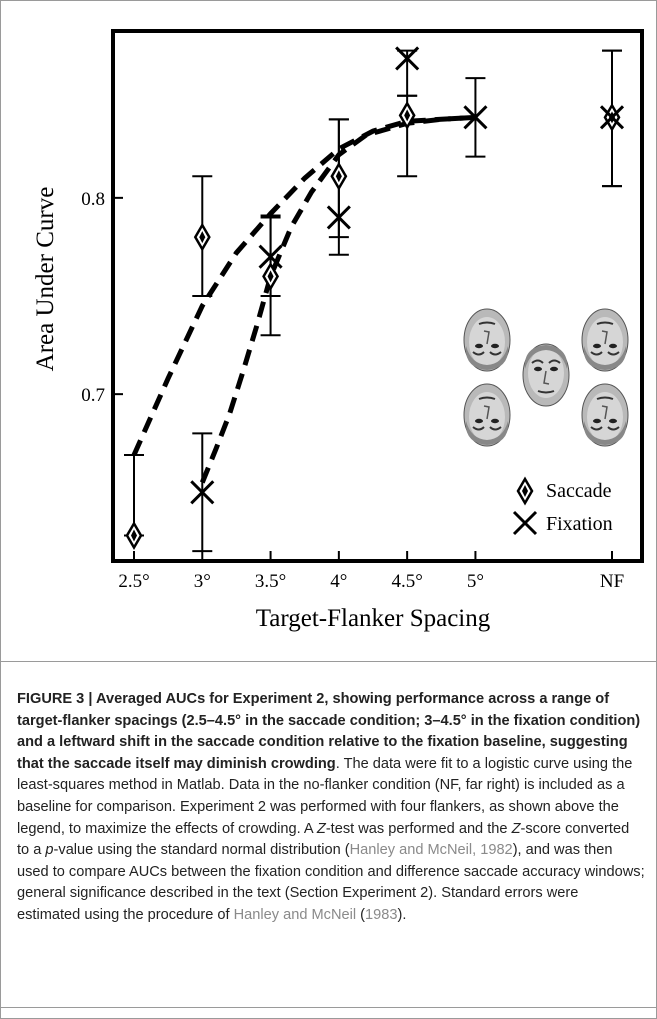 Image resolution: width=657 pixels, height=1019 pixels. What do you see at coordinates (475, 581) in the screenshot?
I see `x-tick-label: 5°` at bounding box center [475, 581].